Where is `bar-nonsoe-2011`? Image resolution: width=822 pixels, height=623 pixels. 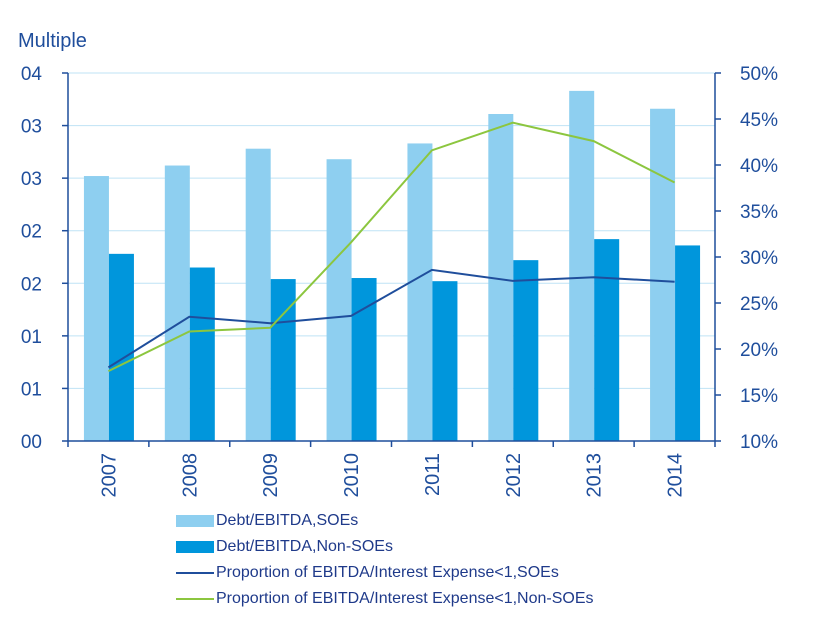 bar-nonsoe-2011 is located at coordinates (445, 361).